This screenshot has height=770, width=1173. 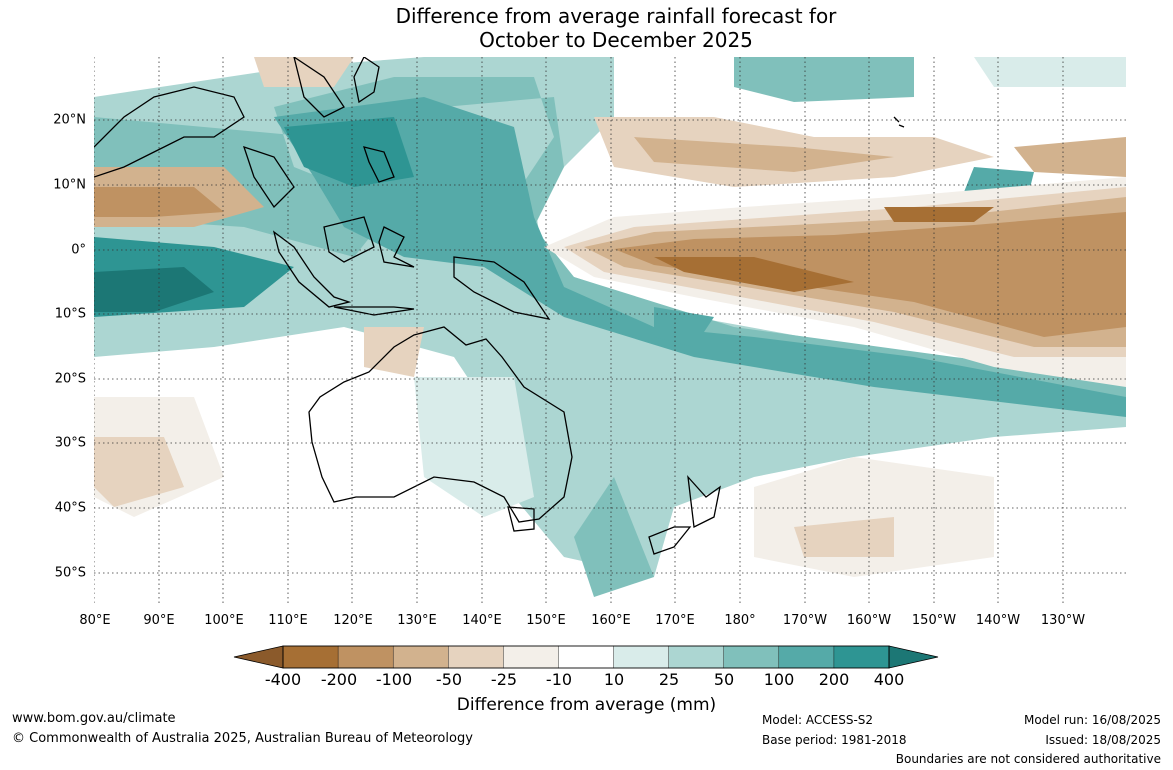 I want to click on indochina-coastline, so click(x=268, y=177).